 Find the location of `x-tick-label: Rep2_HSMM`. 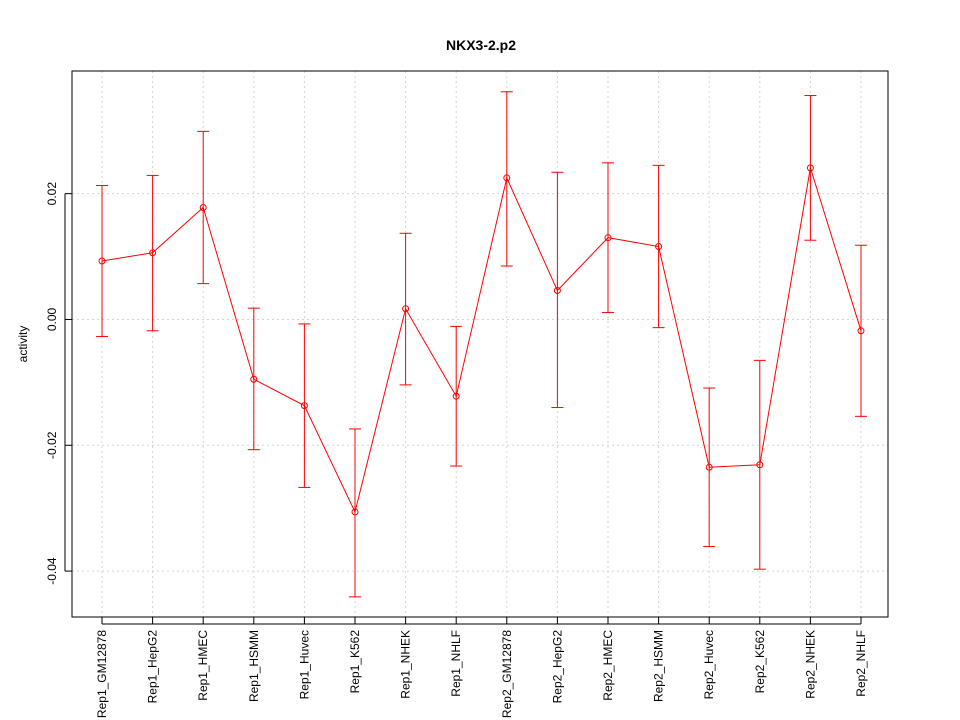

x-tick-label: Rep2_HSMM is located at coordinates (659, 666).